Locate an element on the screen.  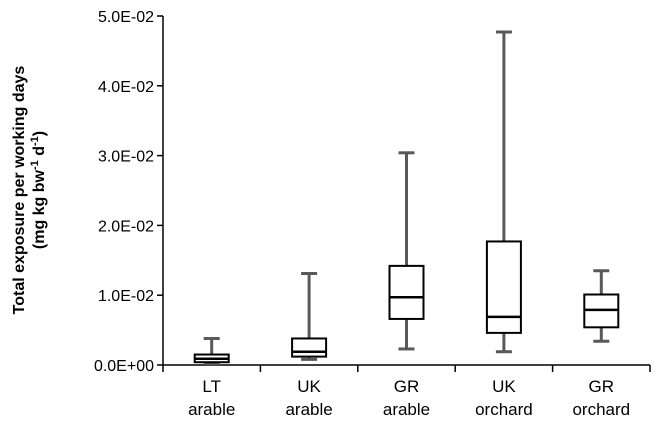
y-tick-label: 1.0E-02 is located at coordinates (126, 296).